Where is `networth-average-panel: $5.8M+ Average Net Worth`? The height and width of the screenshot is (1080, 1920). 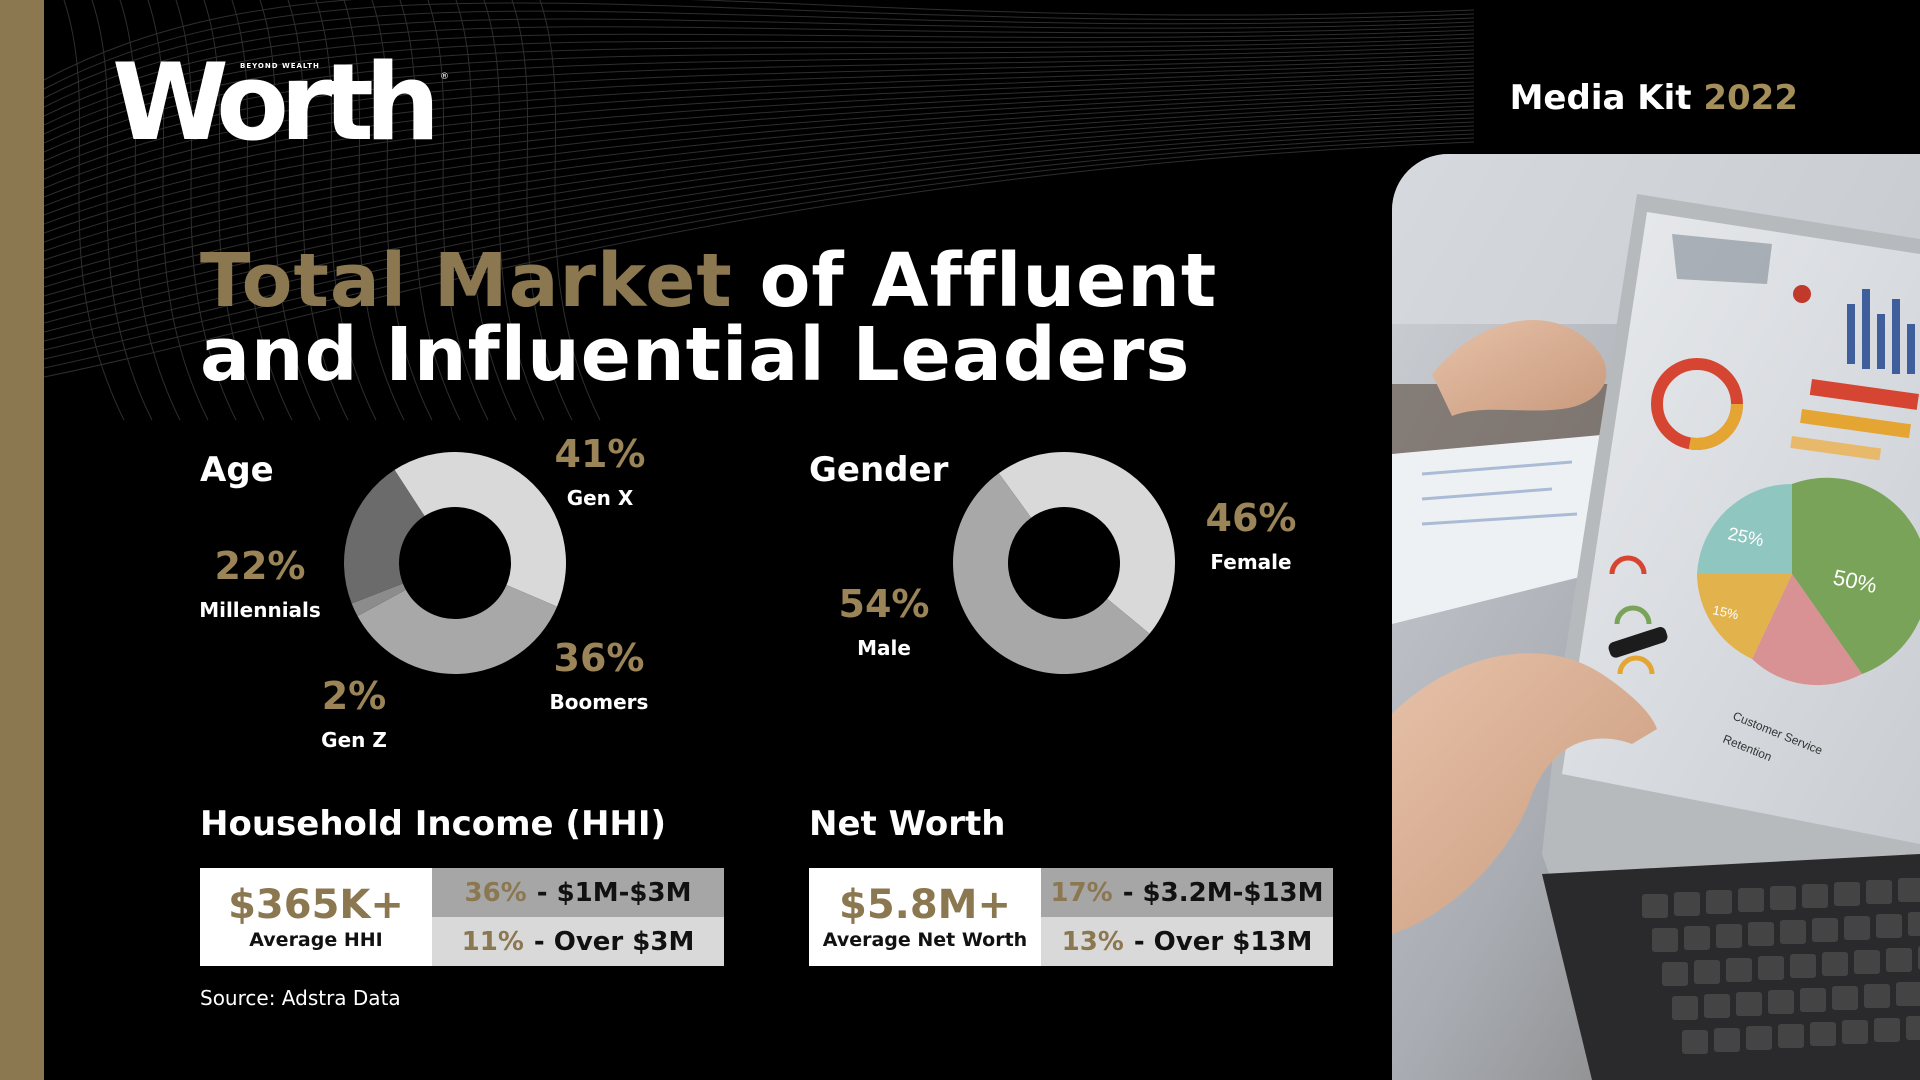 networth-average-panel: $5.8M+ Average Net Worth is located at coordinates (925, 917).